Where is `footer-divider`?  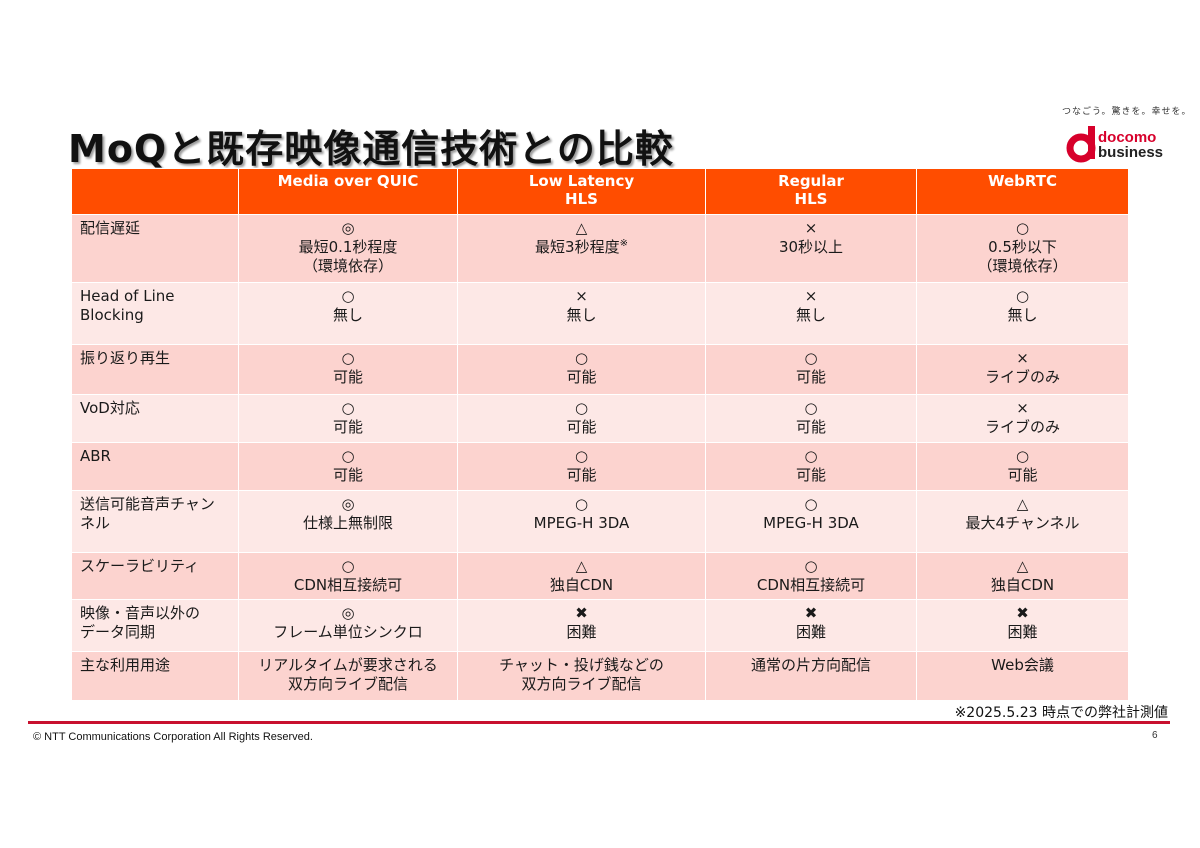 footer-divider is located at coordinates (599, 722).